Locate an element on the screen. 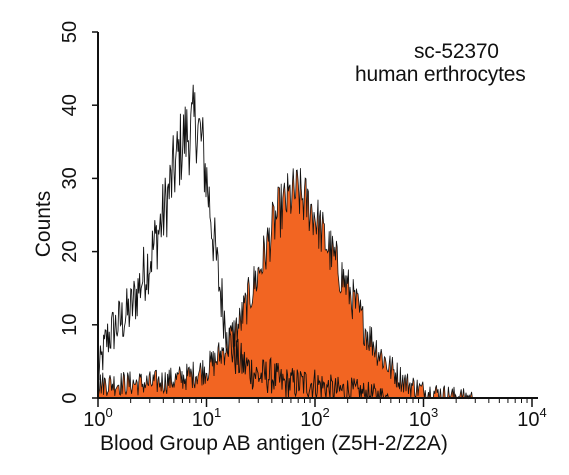 Image resolution: width=569 pixels, height=475 pixels. x-tick-label: 10³ is located at coordinates (423, 418).